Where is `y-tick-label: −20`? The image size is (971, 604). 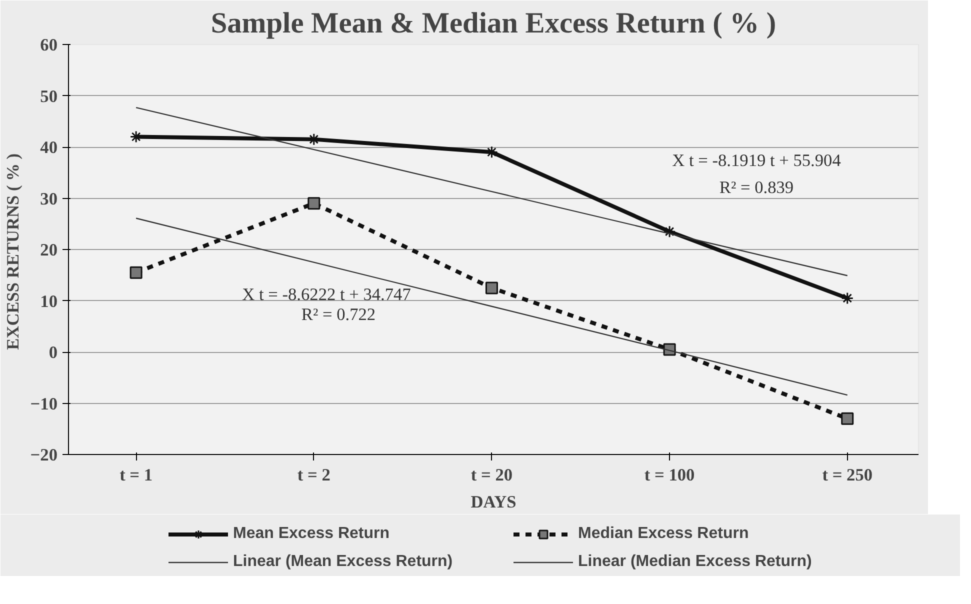
y-tick-label: −20 is located at coordinates (44, 455).